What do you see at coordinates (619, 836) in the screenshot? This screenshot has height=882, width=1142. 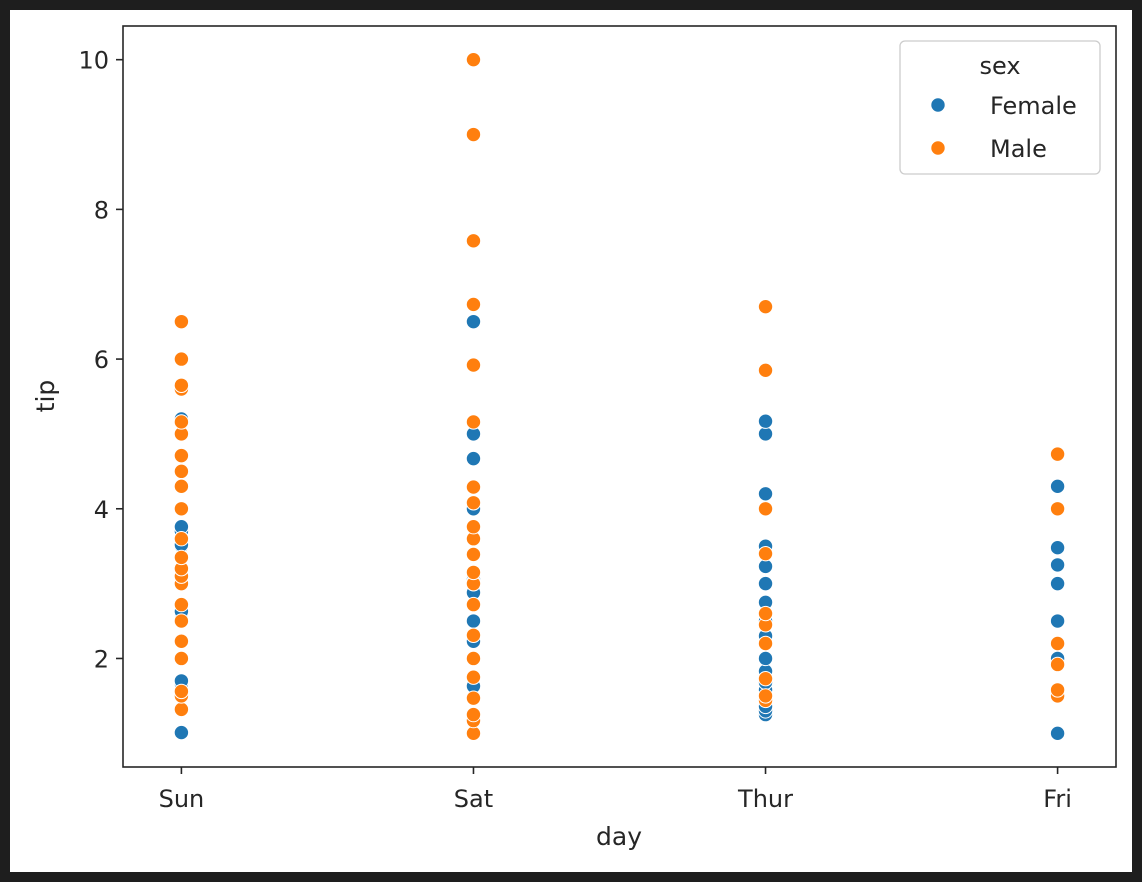 I see `x-axis-label: day` at bounding box center [619, 836].